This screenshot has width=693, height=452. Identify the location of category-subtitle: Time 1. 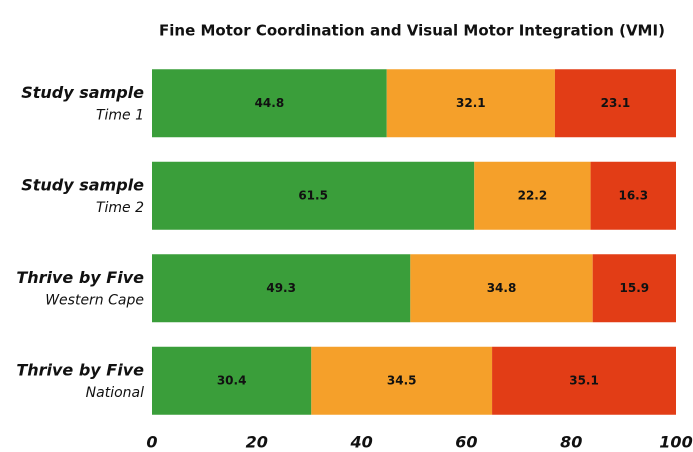
(120, 115).